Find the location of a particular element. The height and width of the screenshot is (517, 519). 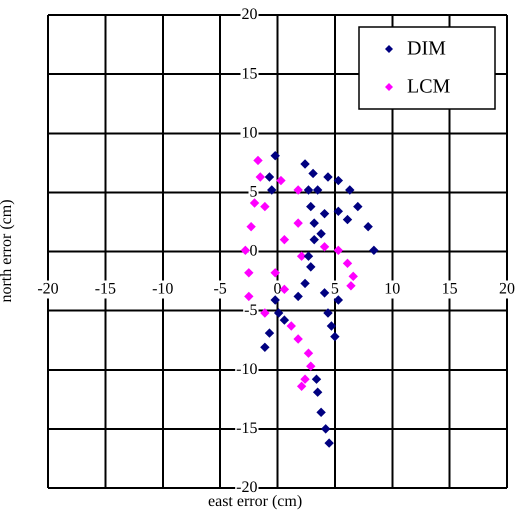

x-tick-label: 15 is located at coordinates (450, 289).